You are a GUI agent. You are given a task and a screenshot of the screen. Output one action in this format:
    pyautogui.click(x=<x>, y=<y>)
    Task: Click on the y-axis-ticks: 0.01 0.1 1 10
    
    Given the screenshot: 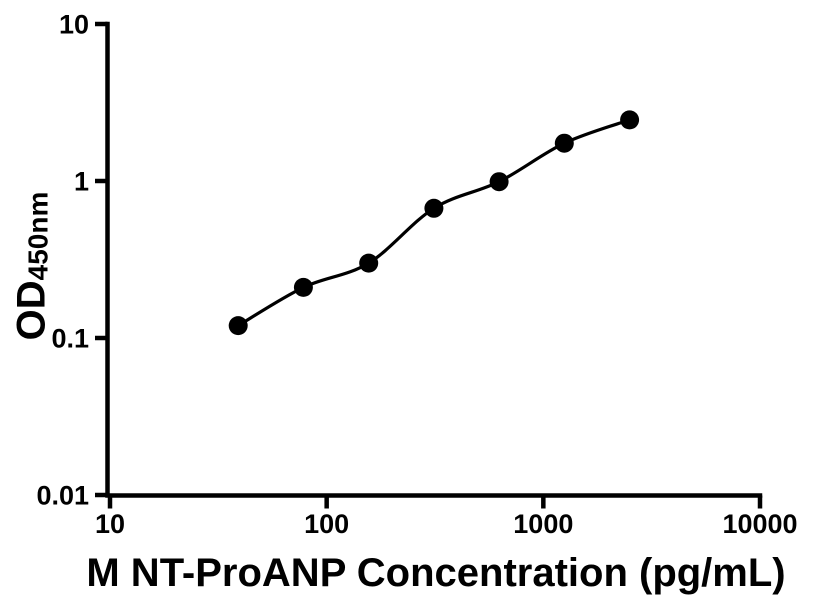 What is the action you would take?
    pyautogui.click(x=72, y=260)
    